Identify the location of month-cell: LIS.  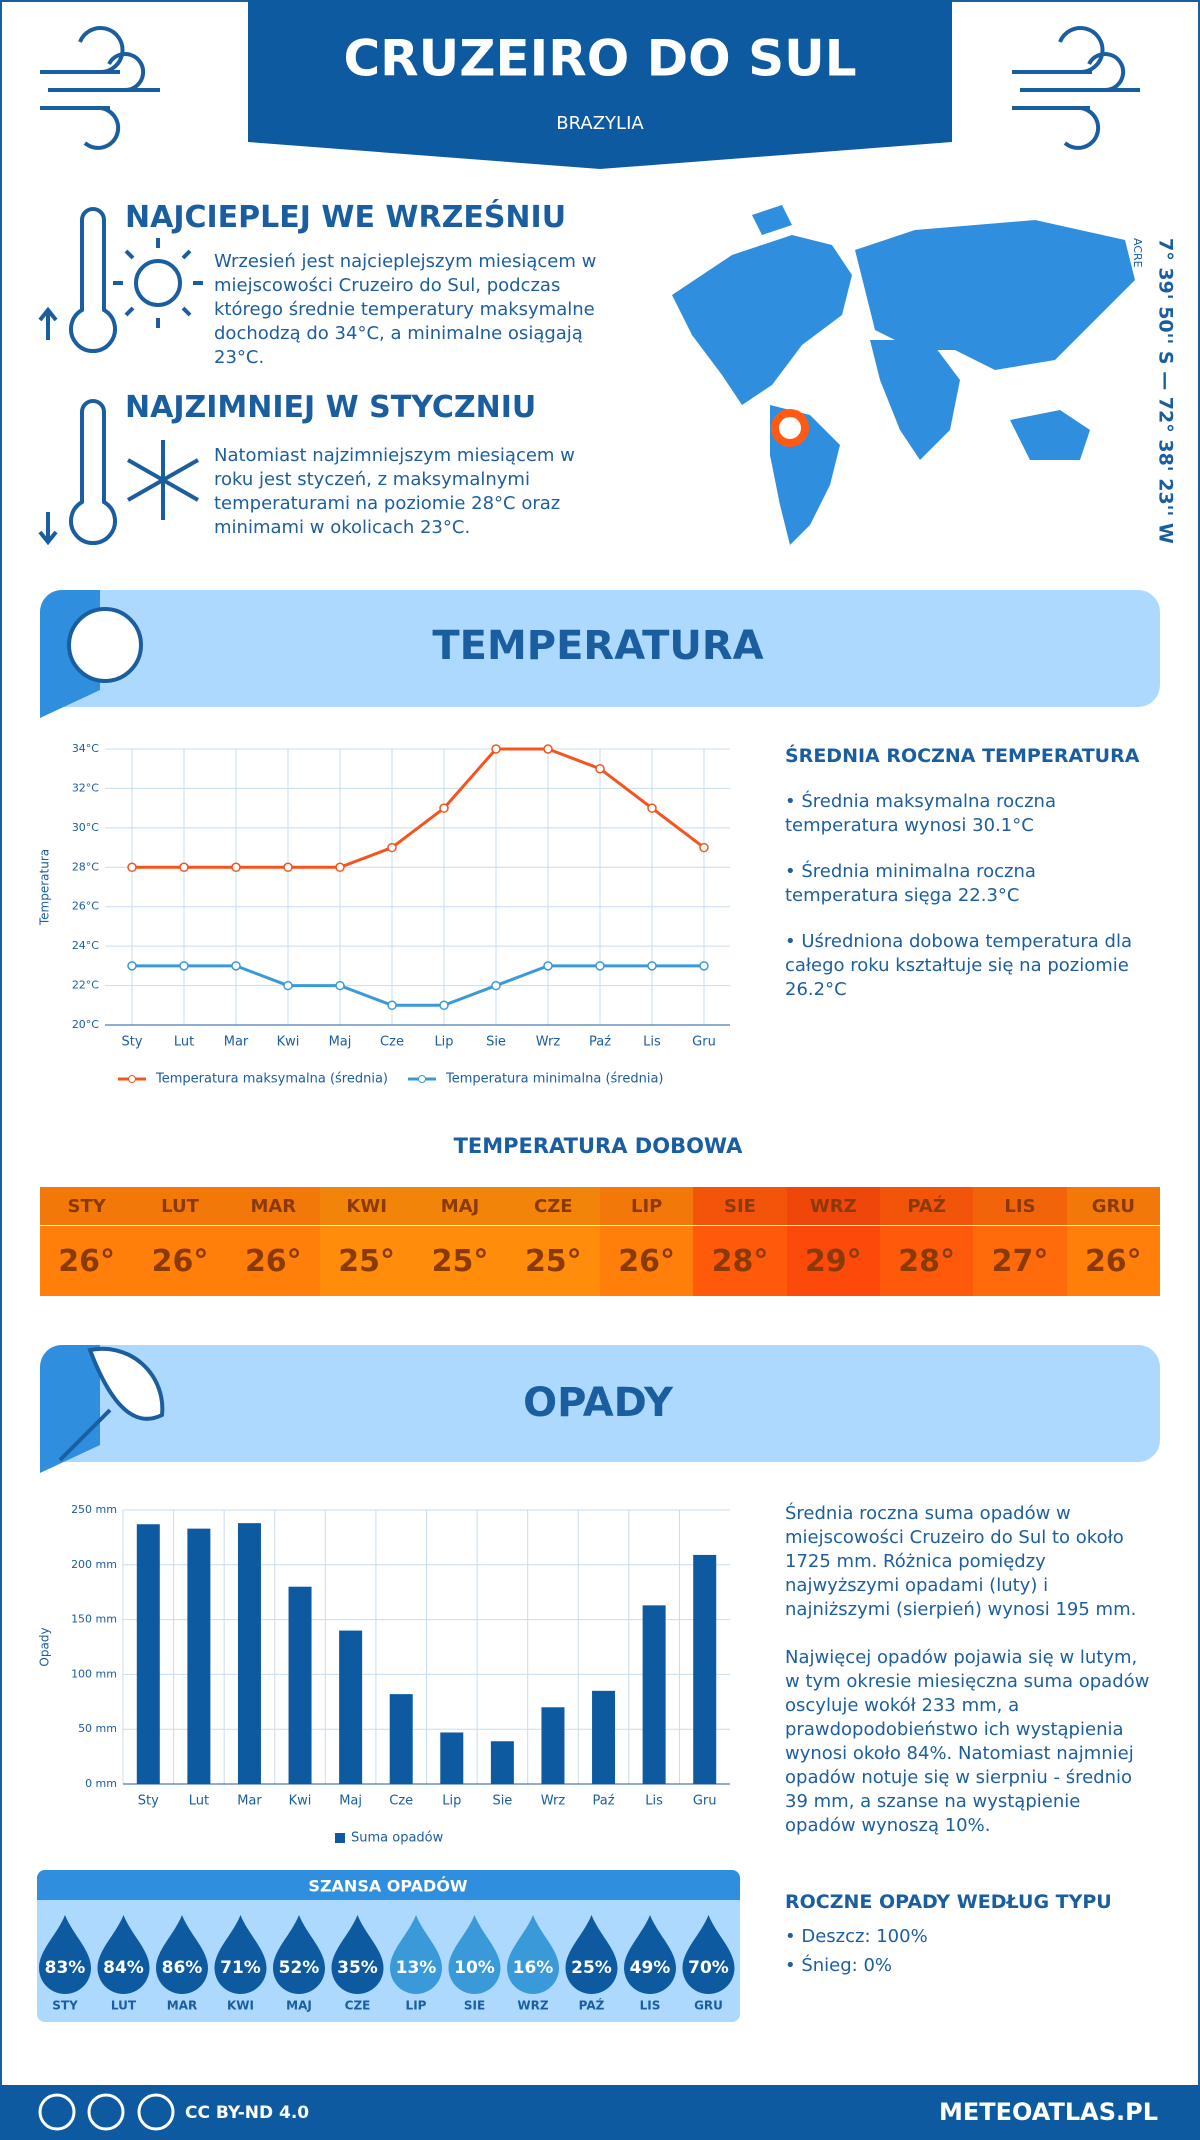
(1020, 1206).